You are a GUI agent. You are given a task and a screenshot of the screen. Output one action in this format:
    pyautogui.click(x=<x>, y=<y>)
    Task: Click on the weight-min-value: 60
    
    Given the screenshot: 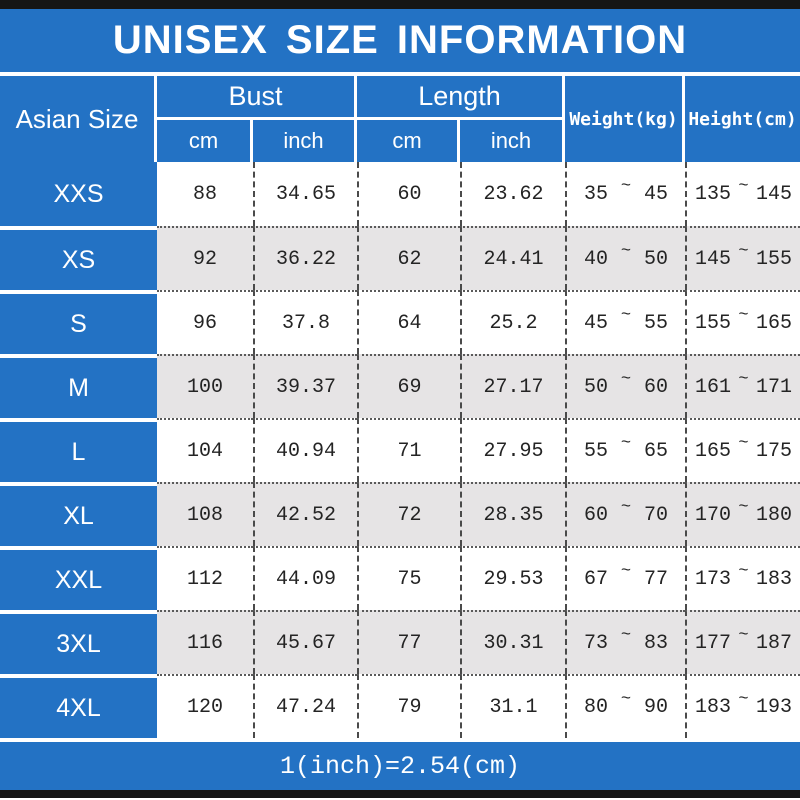 What is the action you would take?
    pyautogui.click(x=596, y=515)
    